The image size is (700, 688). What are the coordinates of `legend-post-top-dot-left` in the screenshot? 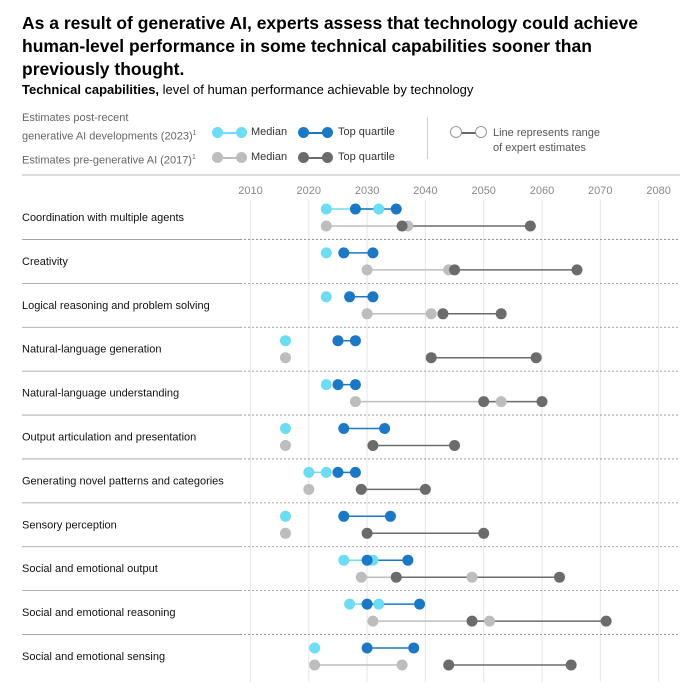 It's located at (303, 132).